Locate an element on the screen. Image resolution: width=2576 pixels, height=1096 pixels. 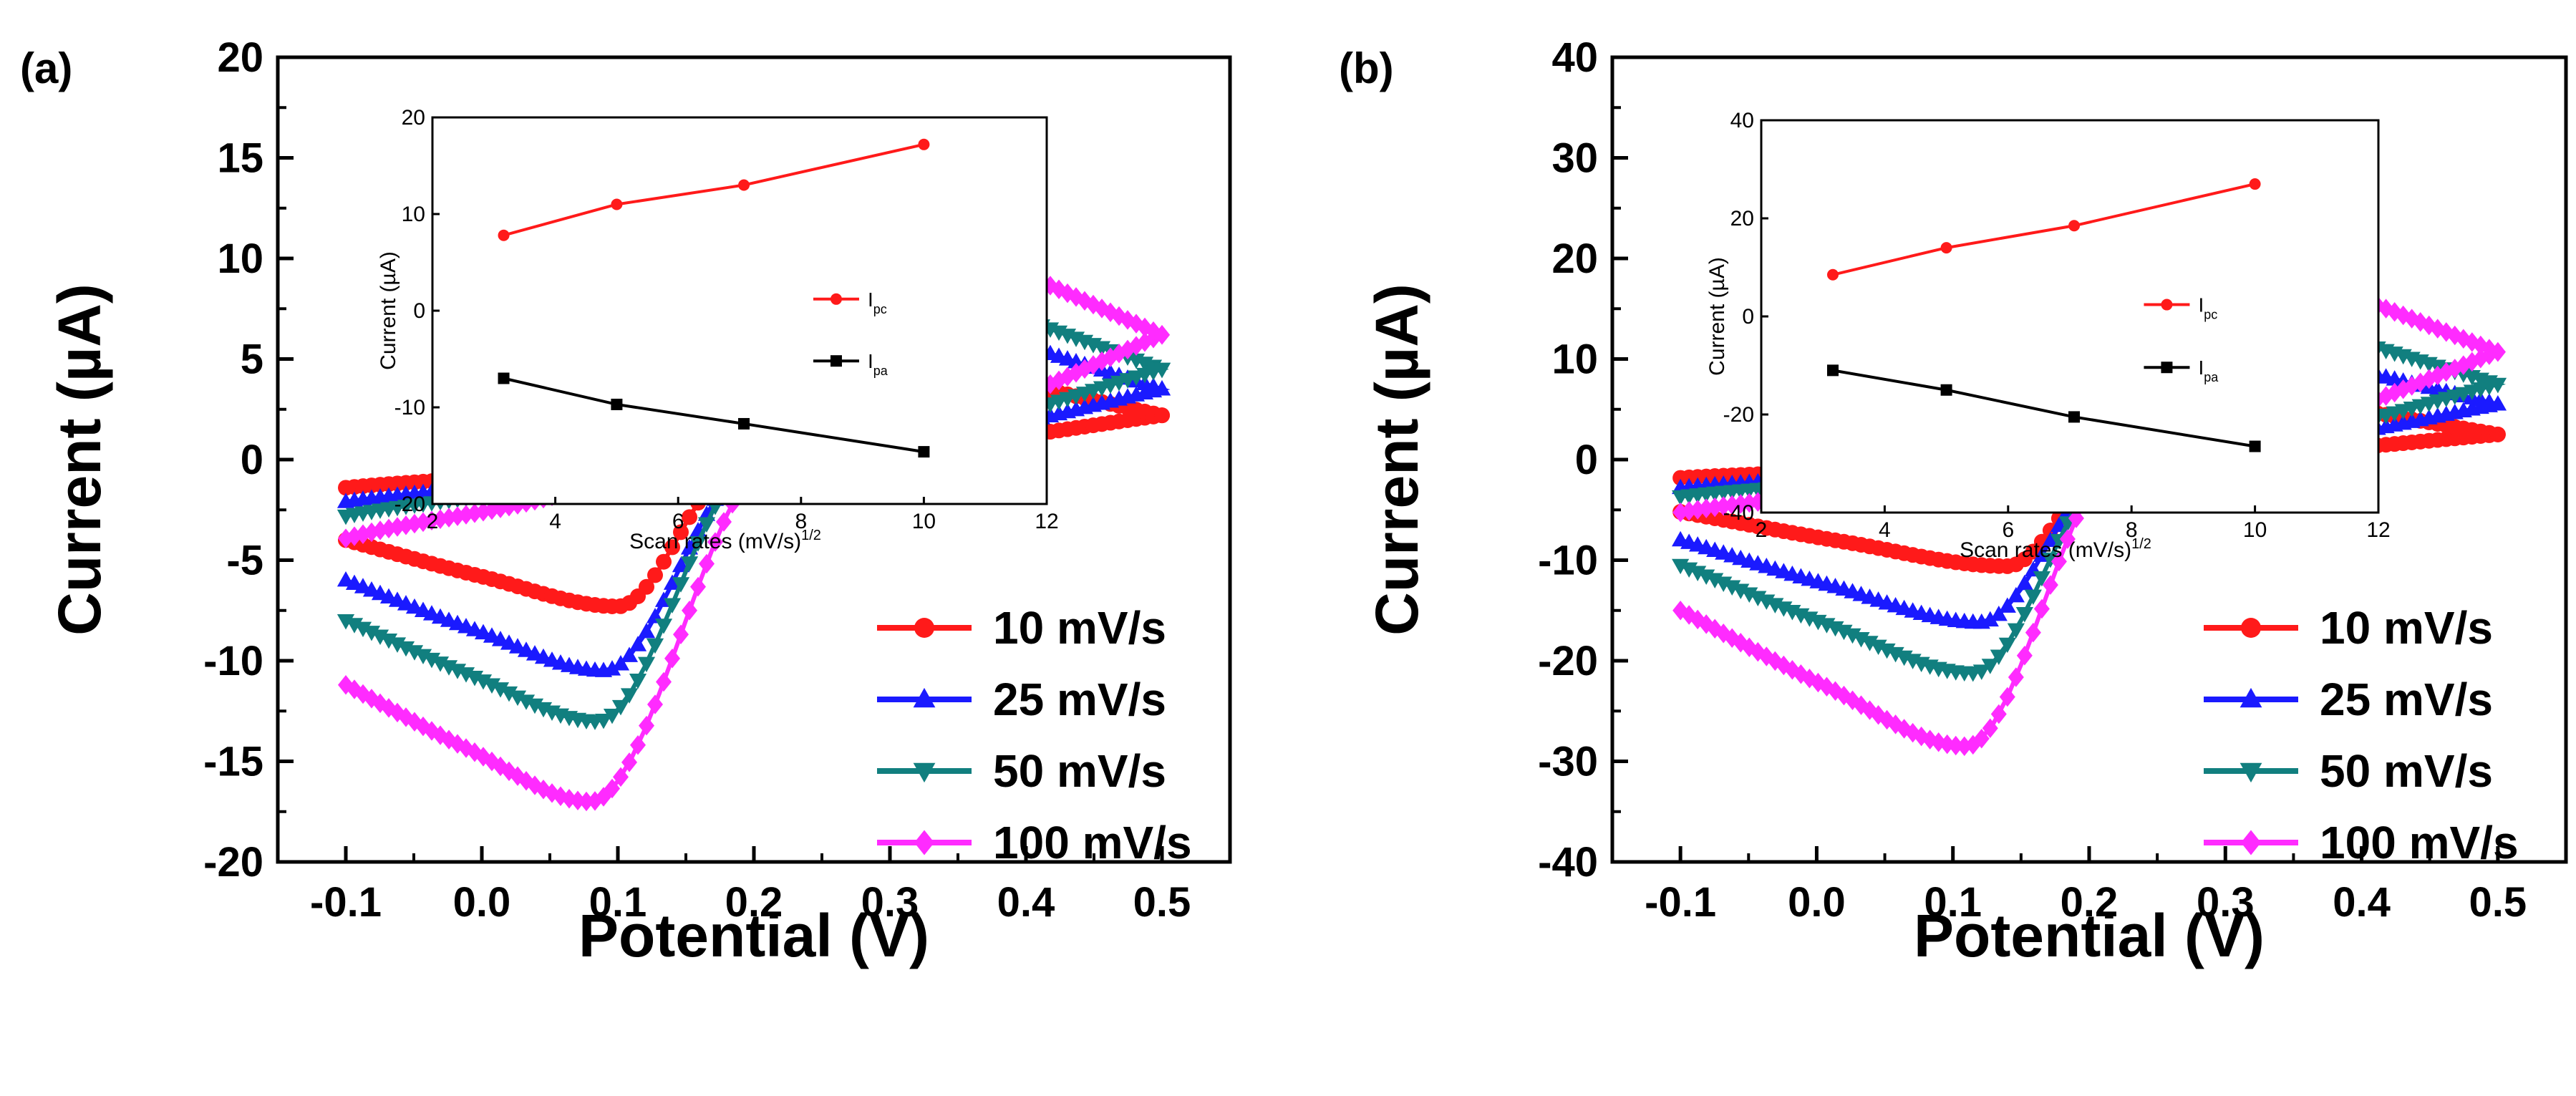
inset-y-tick-label: 20 is located at coordinates (1742, 219).